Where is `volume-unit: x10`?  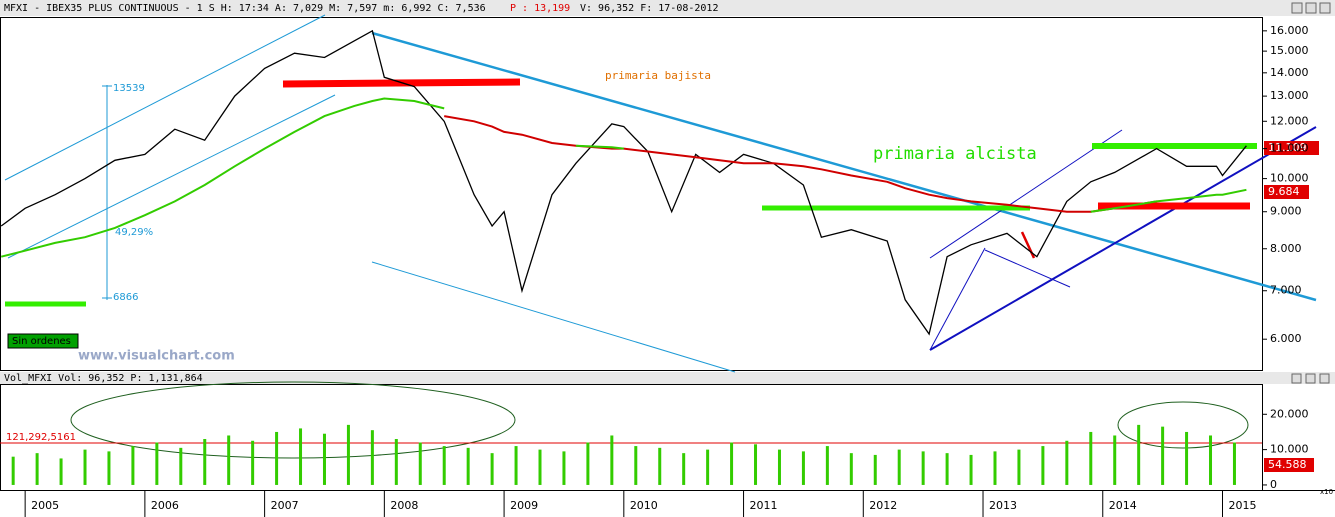 volume-unit: x10 is located at coordinates (1326, 492).